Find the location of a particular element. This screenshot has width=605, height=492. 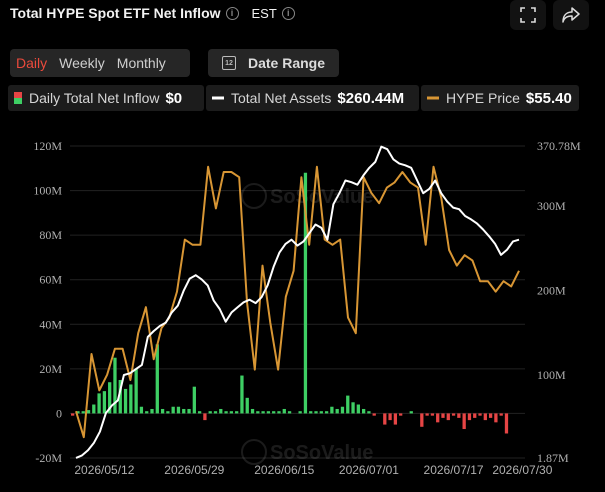

legend-assets: Total Net Assets $260.44M is located at coordinates (312, 98).